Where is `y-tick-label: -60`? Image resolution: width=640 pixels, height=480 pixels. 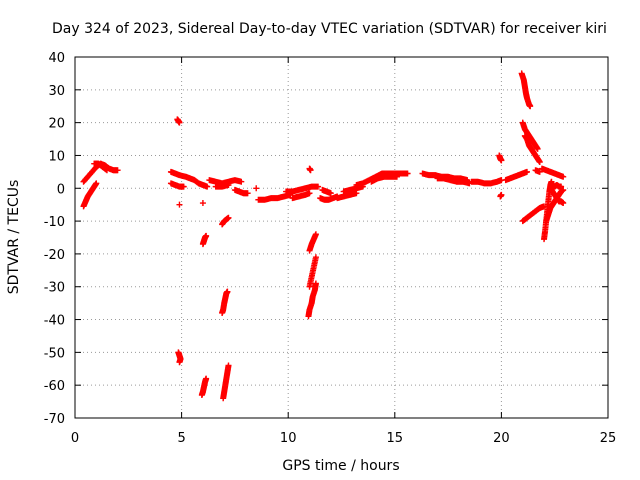
y-tick-label: -60 is located at coordinates (54, 386).